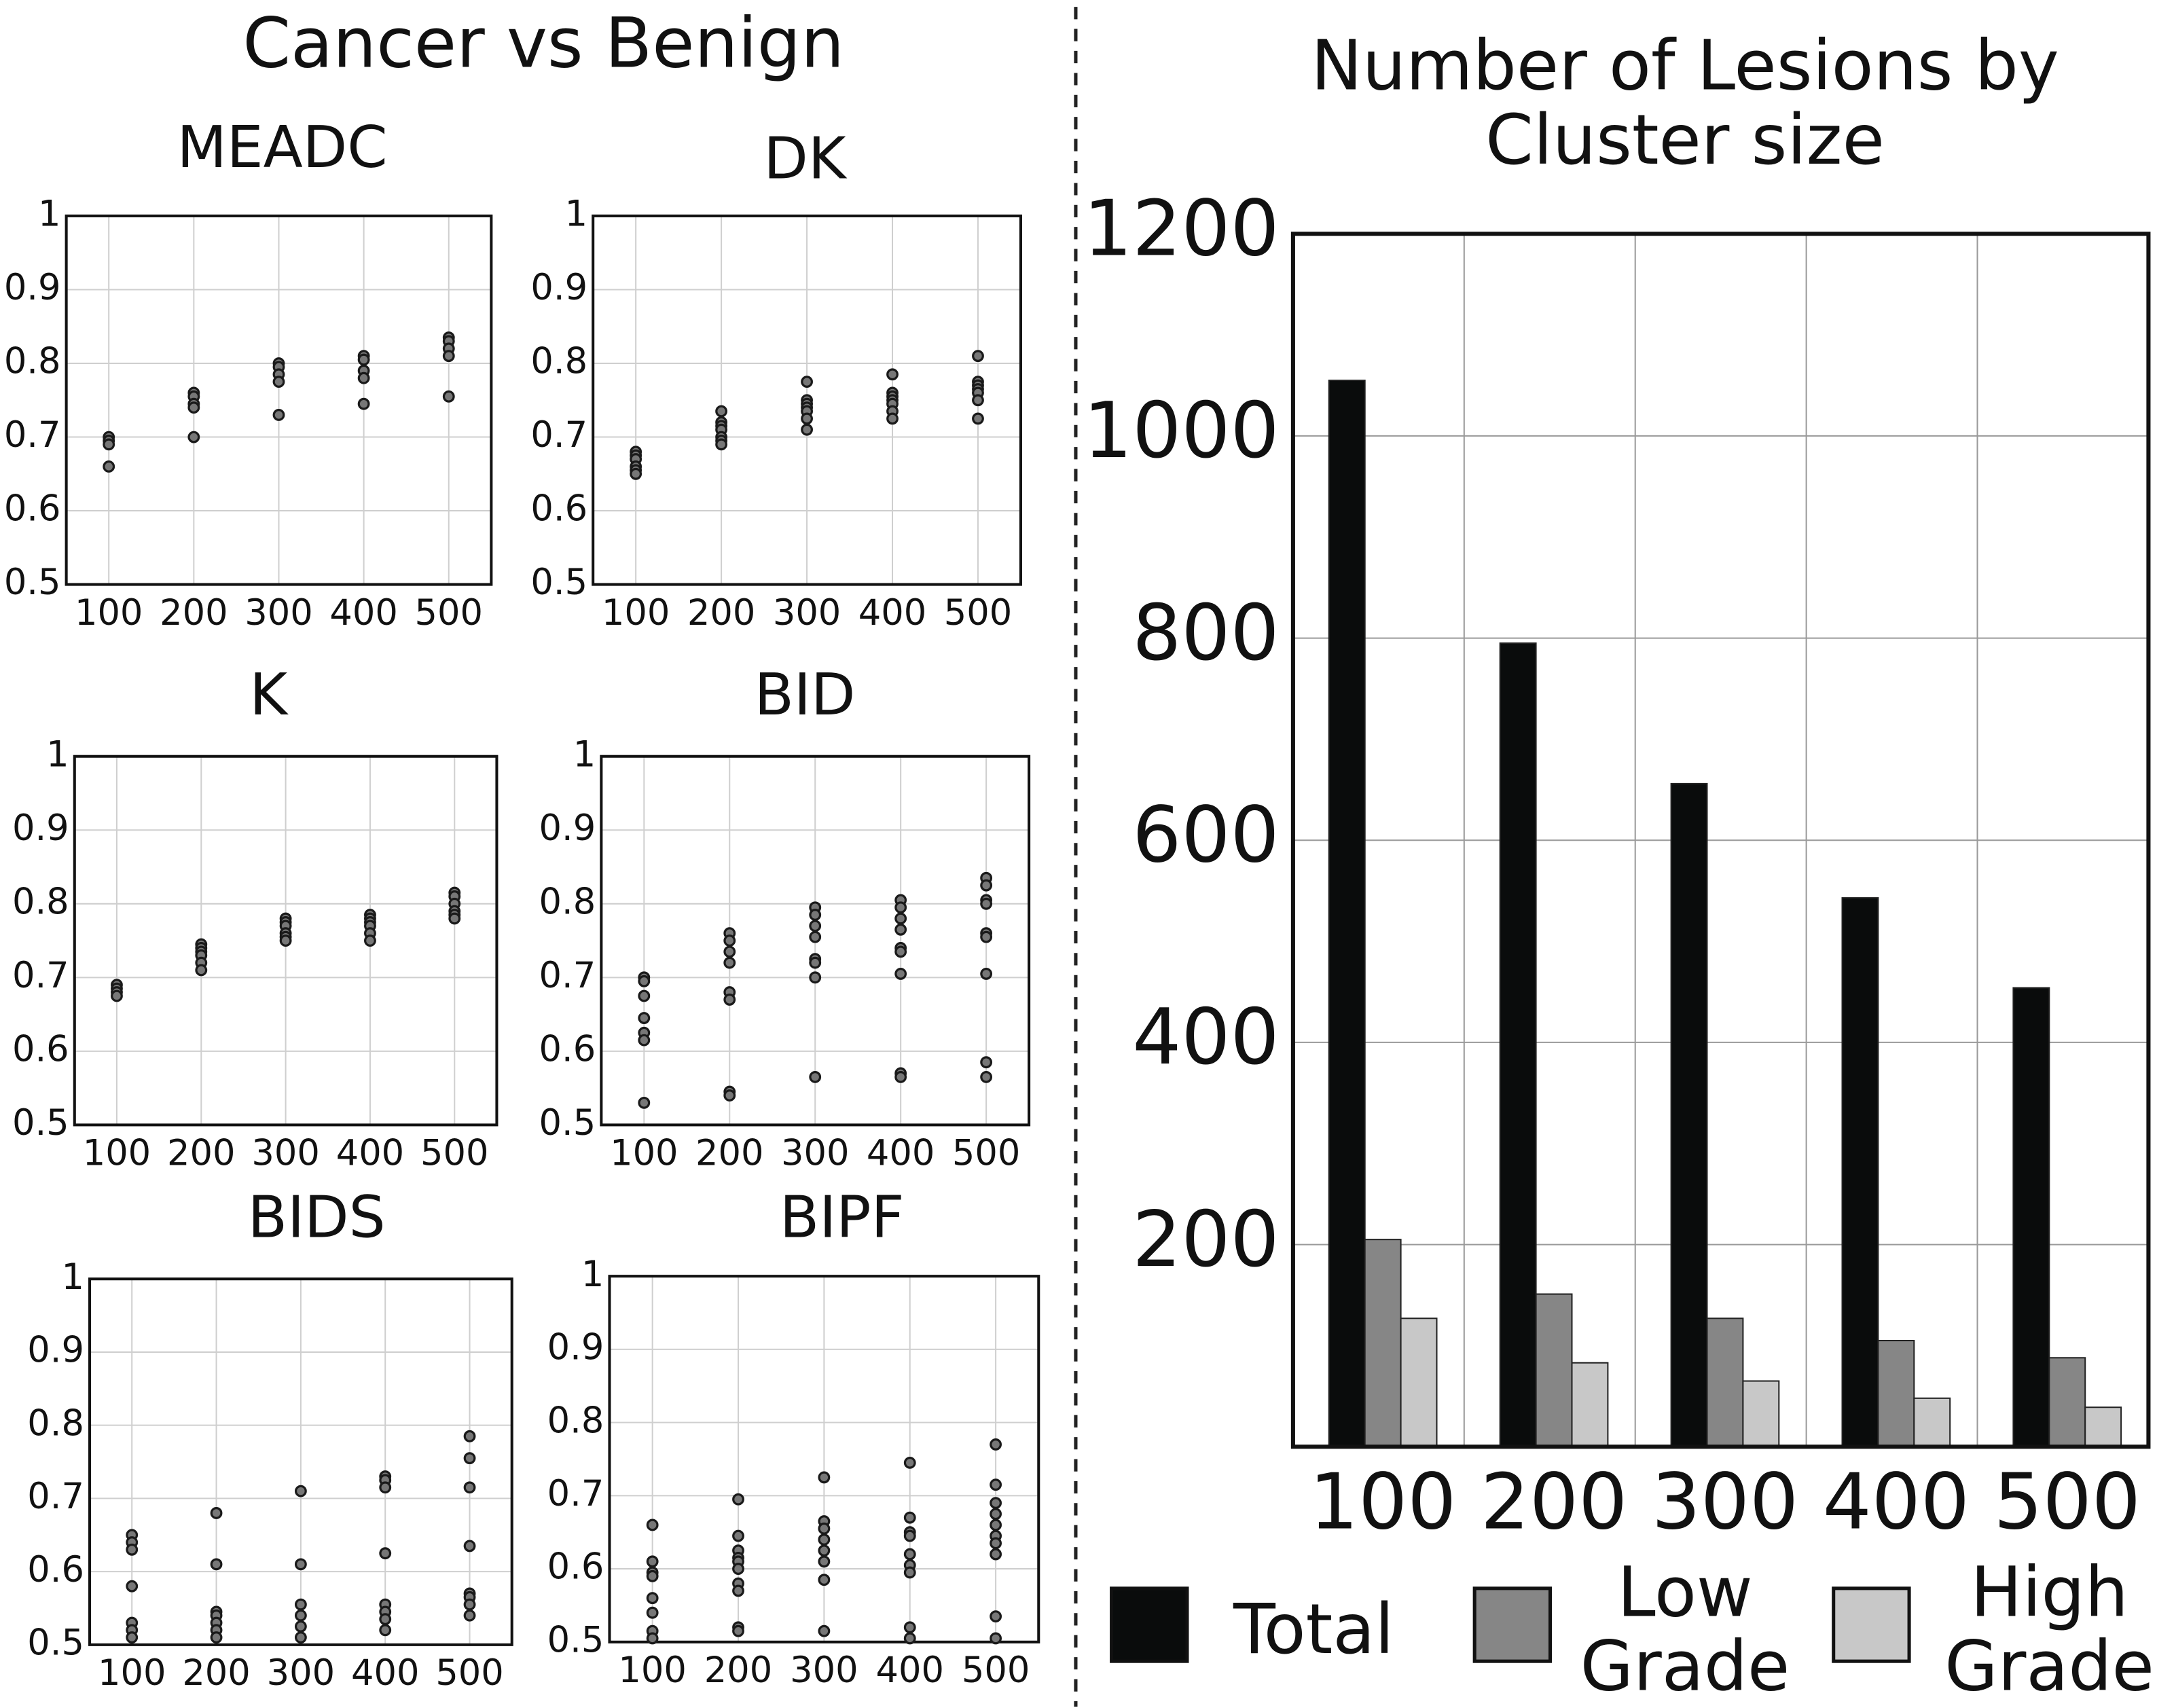 The image size is (2157, 1708). I want to click on y-tick-label: 0.5, so click(40, 1123).